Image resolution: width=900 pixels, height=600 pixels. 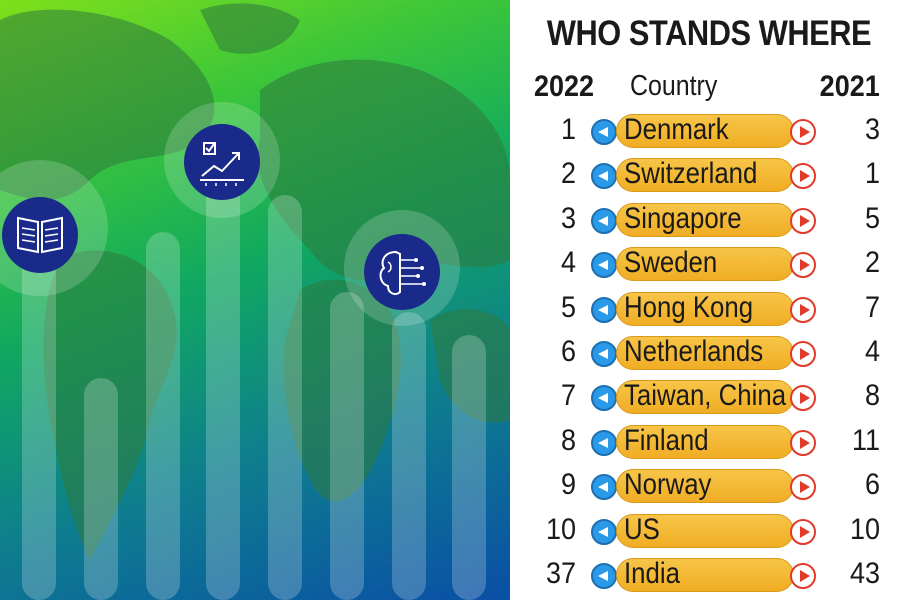 I want to click on country-cell: Norway, so click(x=668, y=485).